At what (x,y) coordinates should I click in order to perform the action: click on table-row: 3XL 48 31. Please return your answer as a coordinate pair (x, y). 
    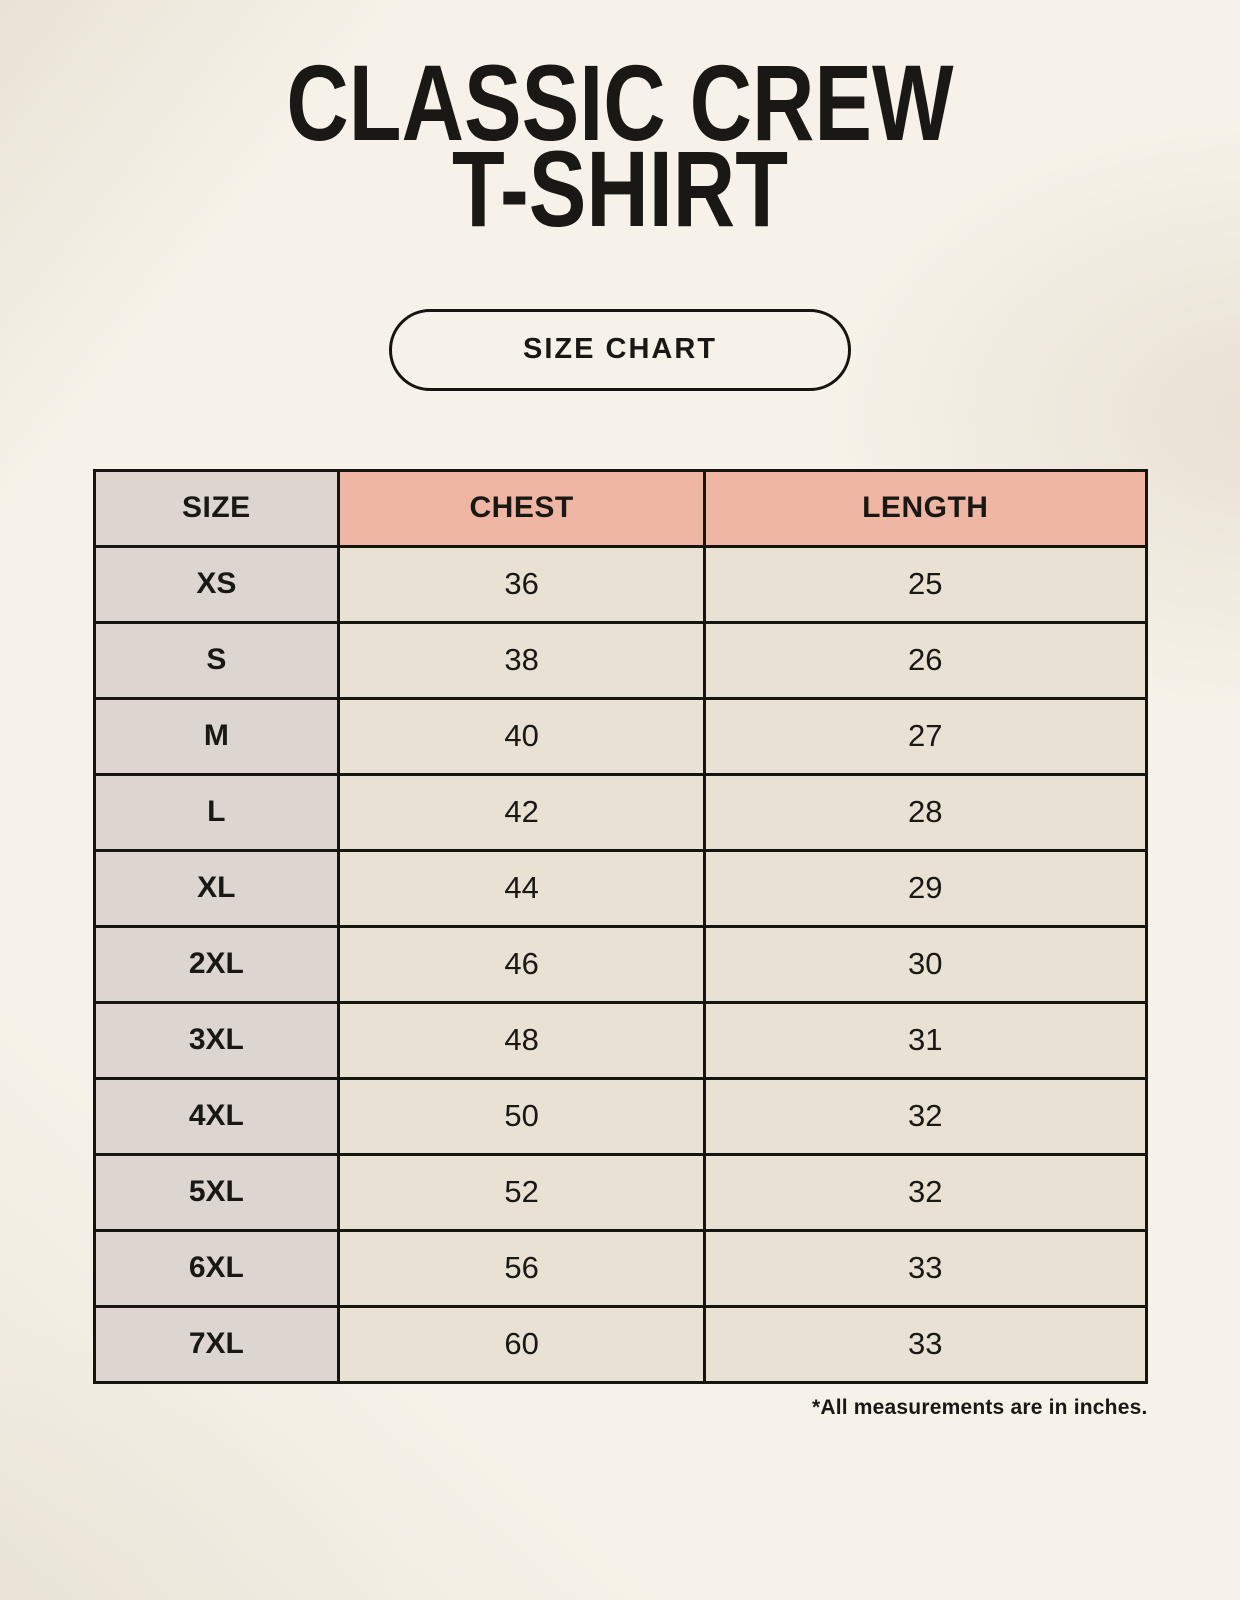
    Looking at the image, I should click on (620, 1040).